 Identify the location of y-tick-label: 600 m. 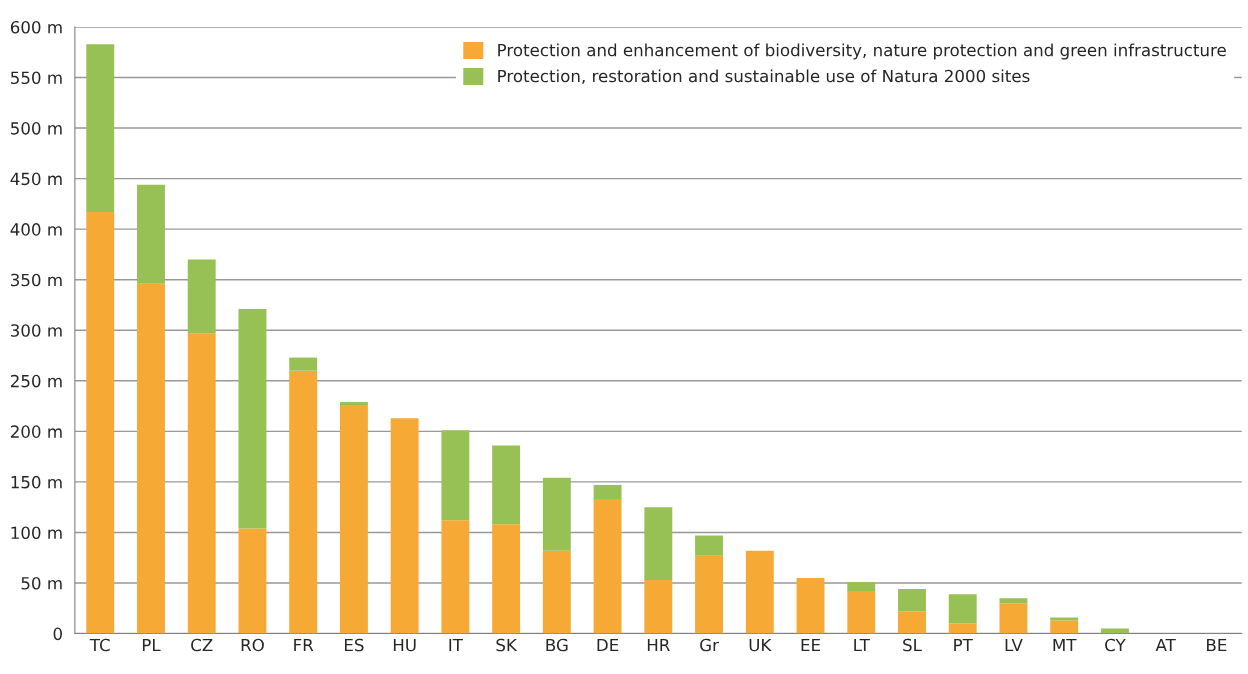
(36, 27).